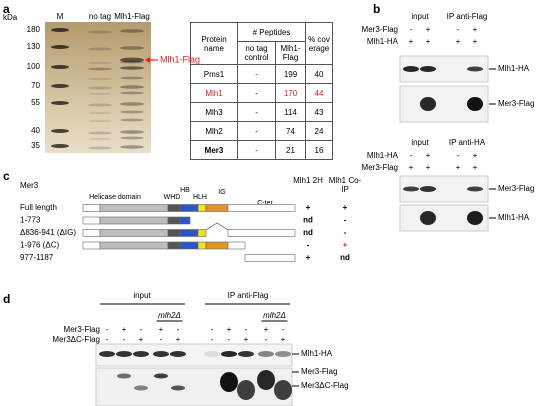 This screenshot has width=538, height=406. I want to click on lane-label: M, so click(60, 16).